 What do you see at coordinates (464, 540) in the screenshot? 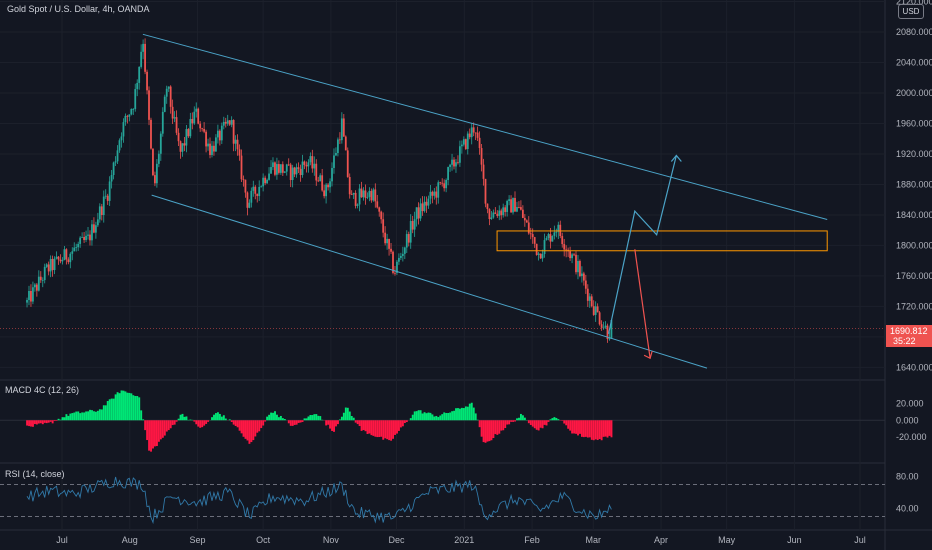
I see `time-axis-tick-label: 2021` at bounding box center [464, 540].